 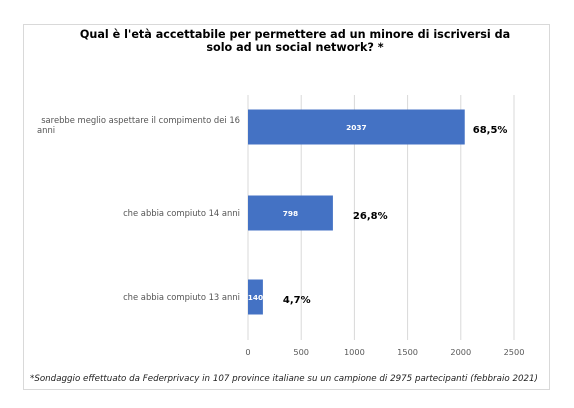 I want to click on x-tick-label: 2500, so click(x=514, y=352).